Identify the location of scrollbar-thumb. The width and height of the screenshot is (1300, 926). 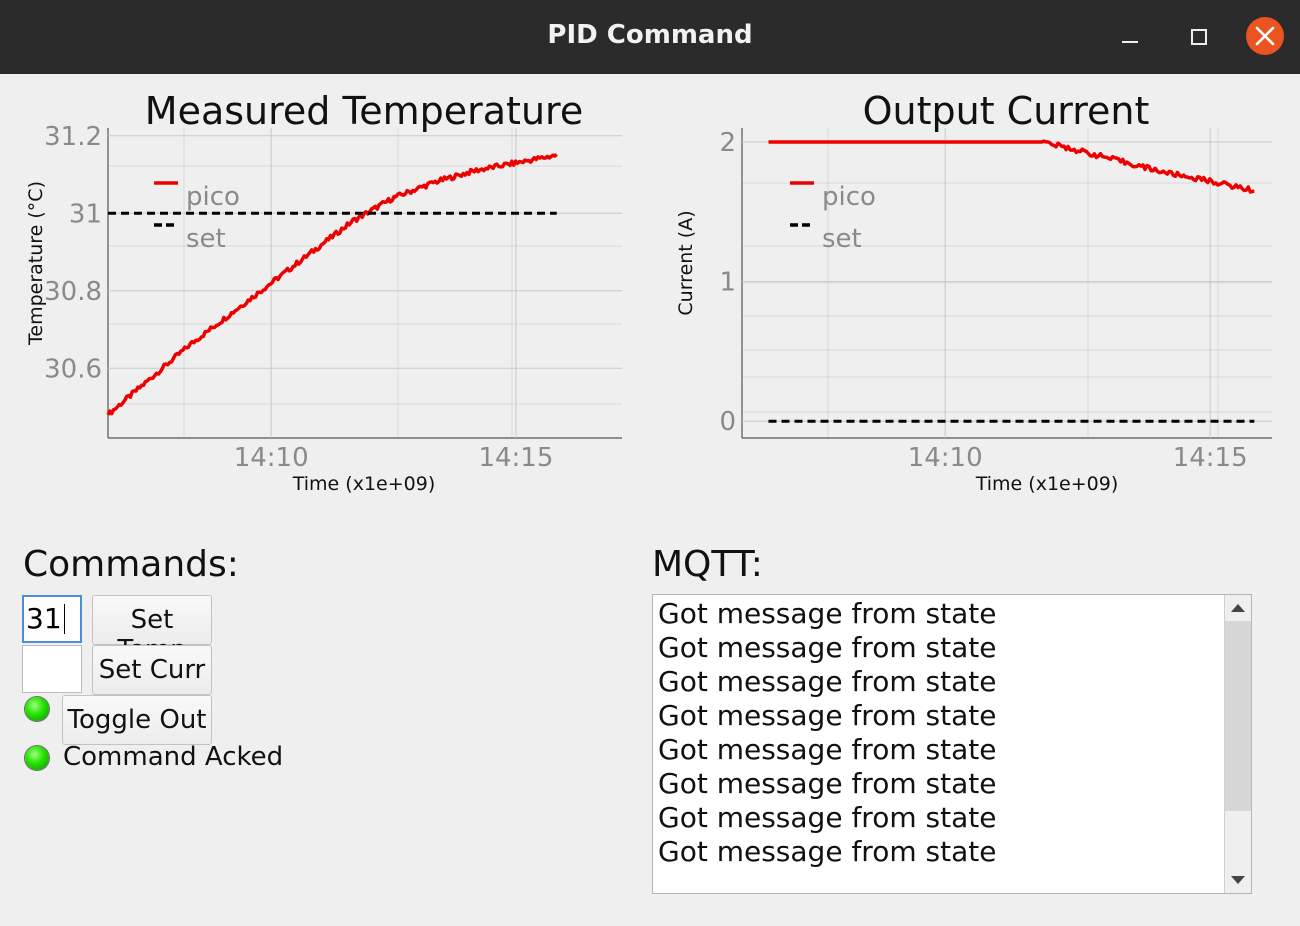
(1238, 716).